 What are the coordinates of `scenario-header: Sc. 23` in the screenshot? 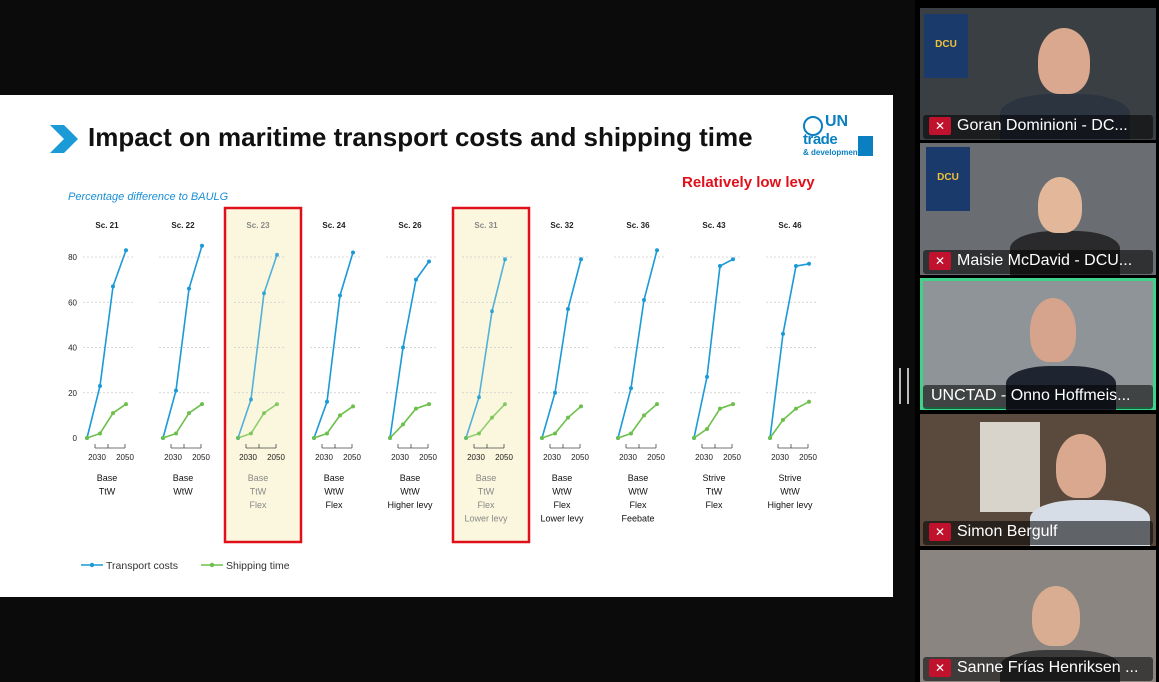 It's located at (258, 225).